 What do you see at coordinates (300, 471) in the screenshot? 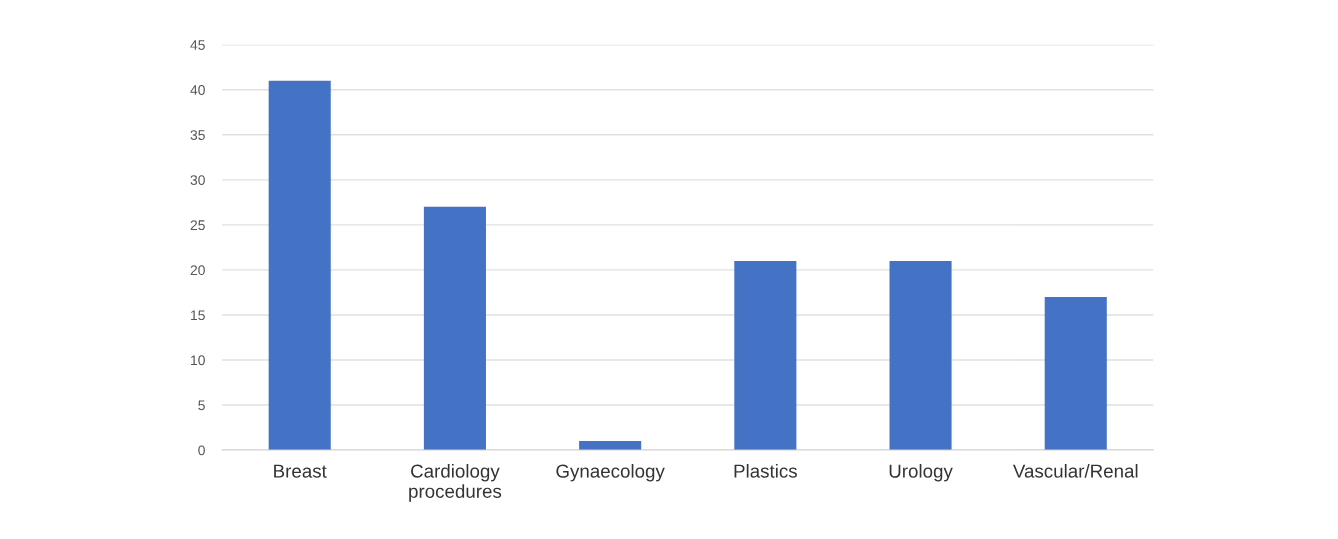
I see `x-tick-label: Breast` at bounding box center [300, 471].